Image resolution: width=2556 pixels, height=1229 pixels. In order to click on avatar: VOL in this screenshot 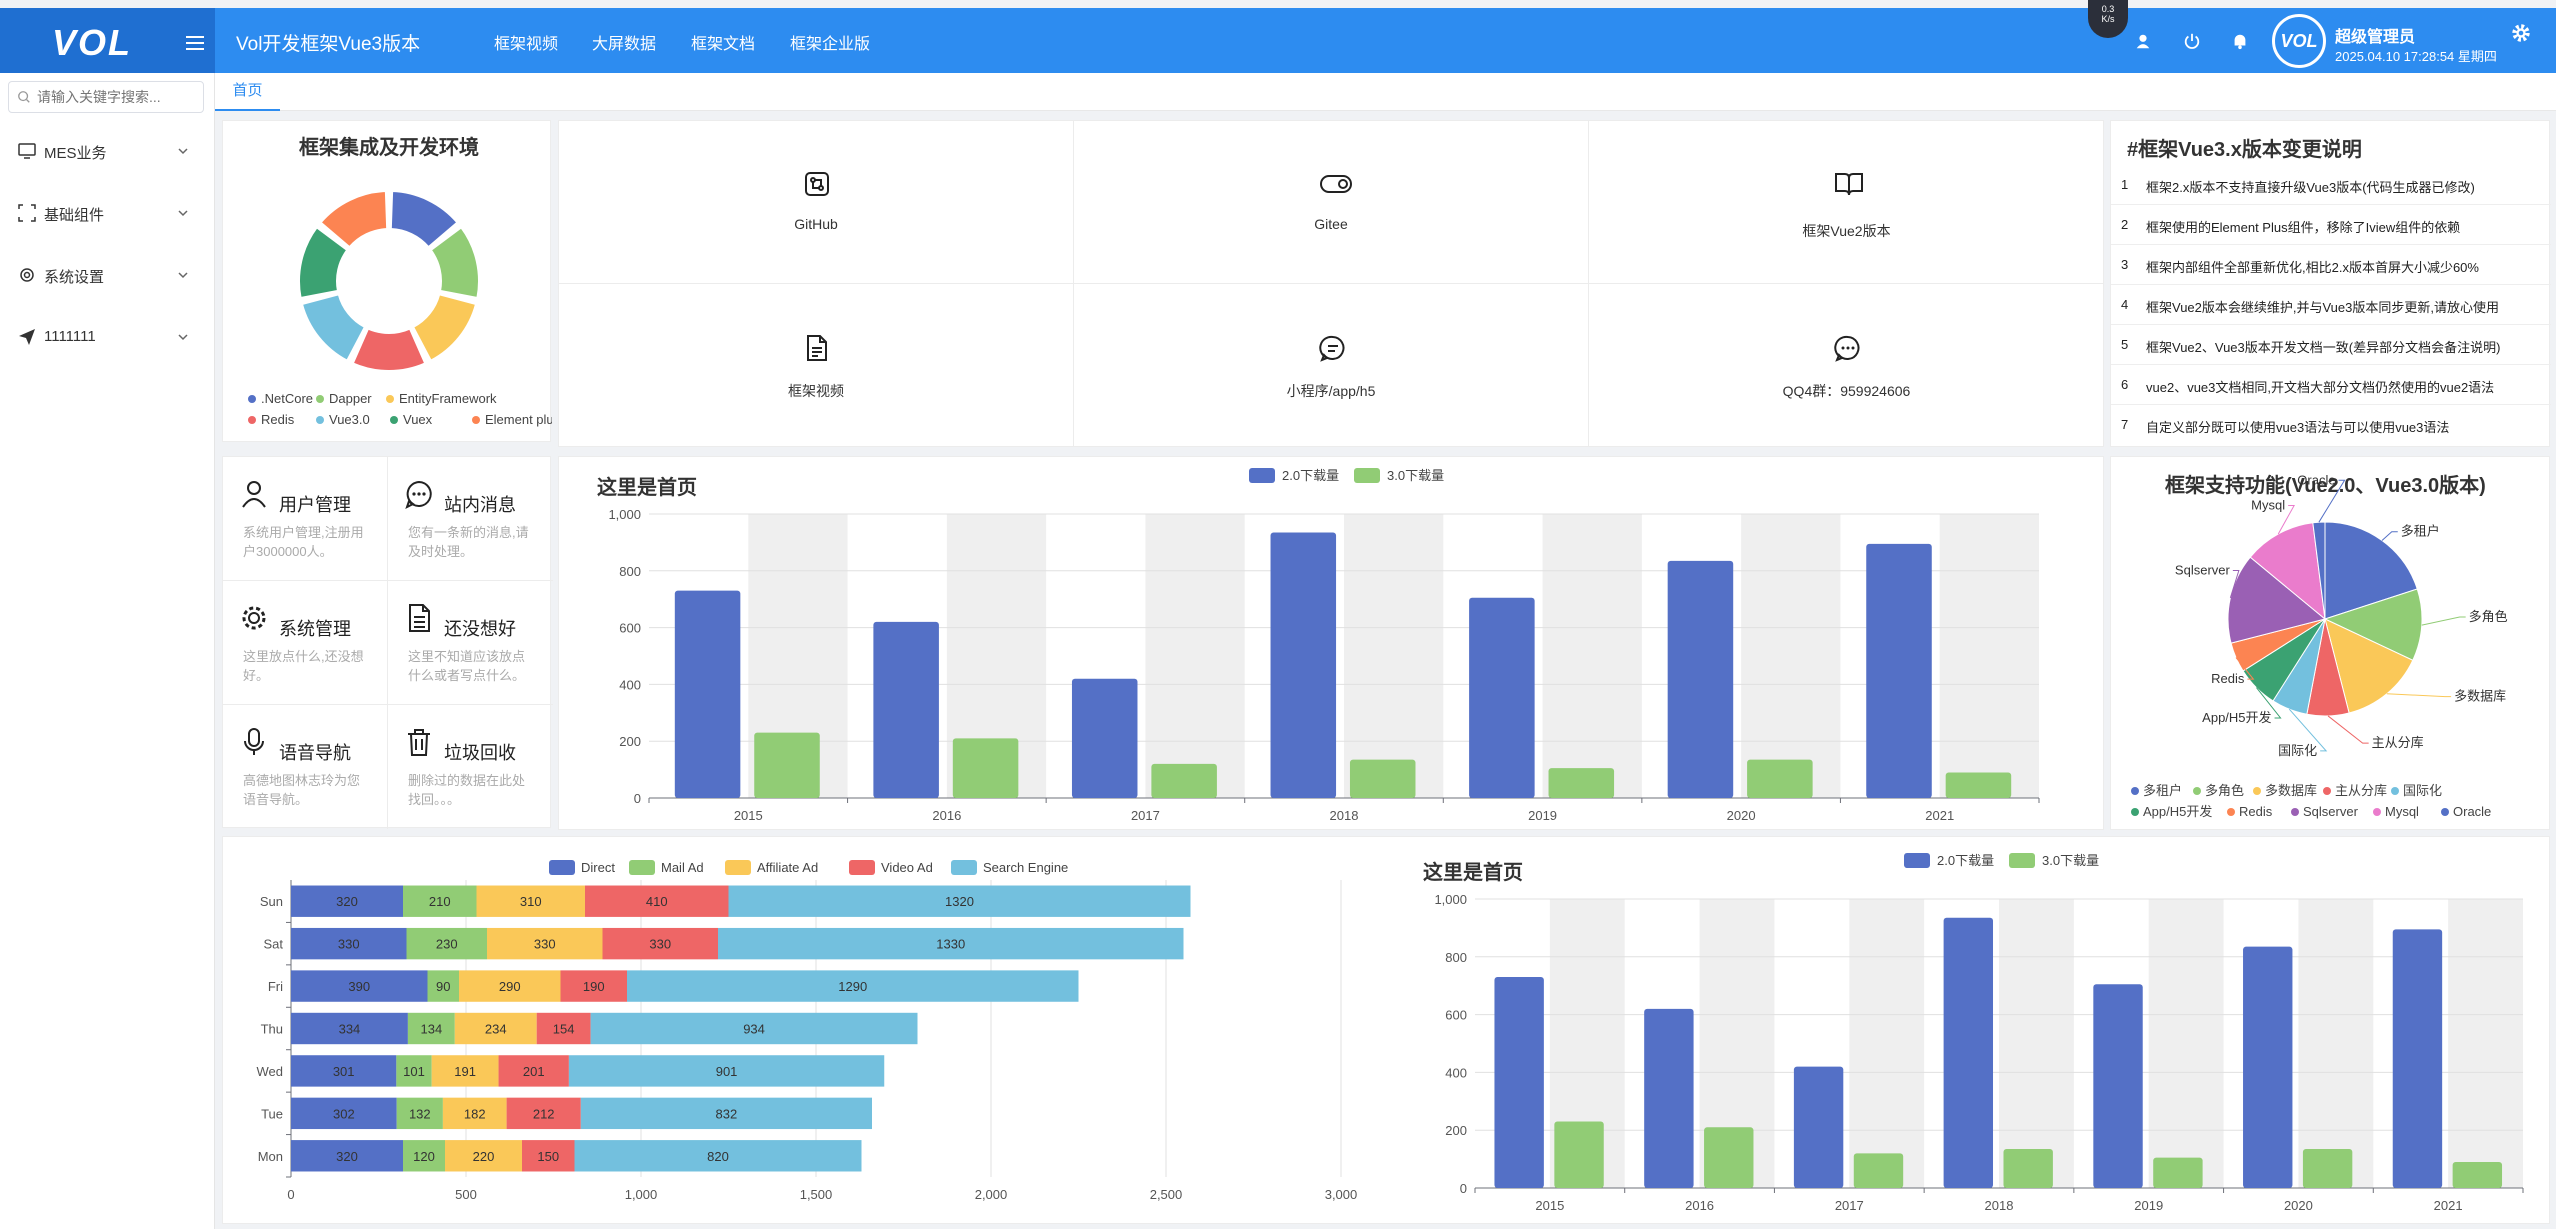, I will do `click(2299, 41)`.